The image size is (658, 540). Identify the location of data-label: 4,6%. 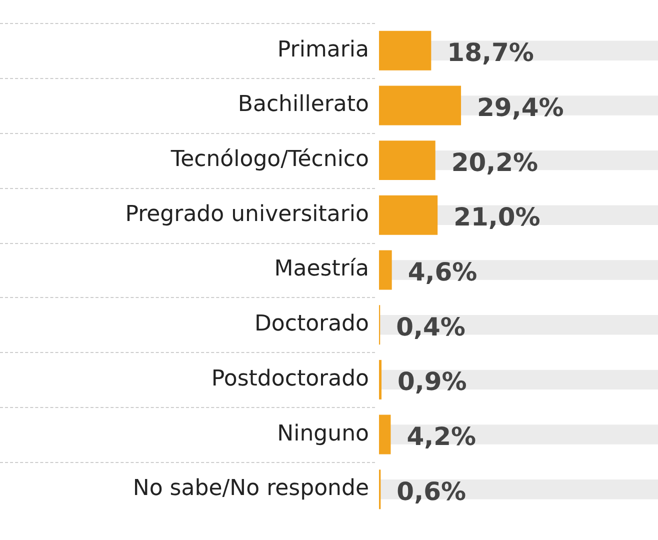
(443, 272).